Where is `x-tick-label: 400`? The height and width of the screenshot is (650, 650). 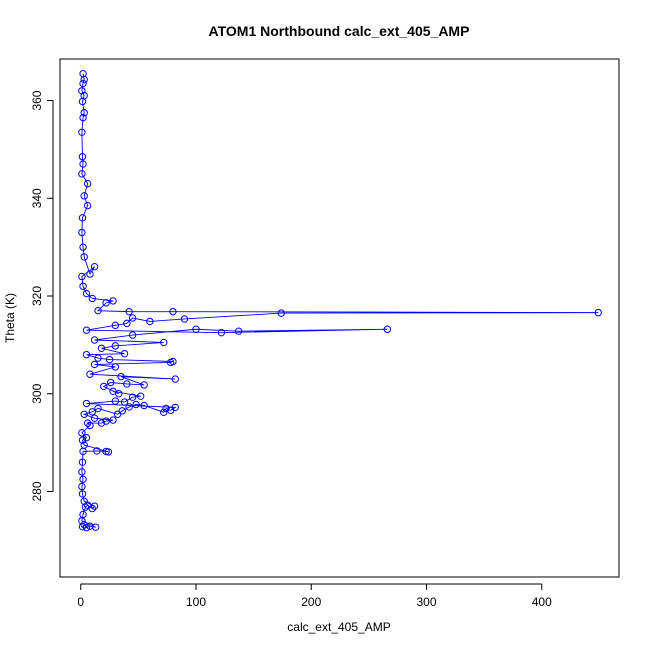 x-tick-label: 400 is located at coordinates (542, 602).